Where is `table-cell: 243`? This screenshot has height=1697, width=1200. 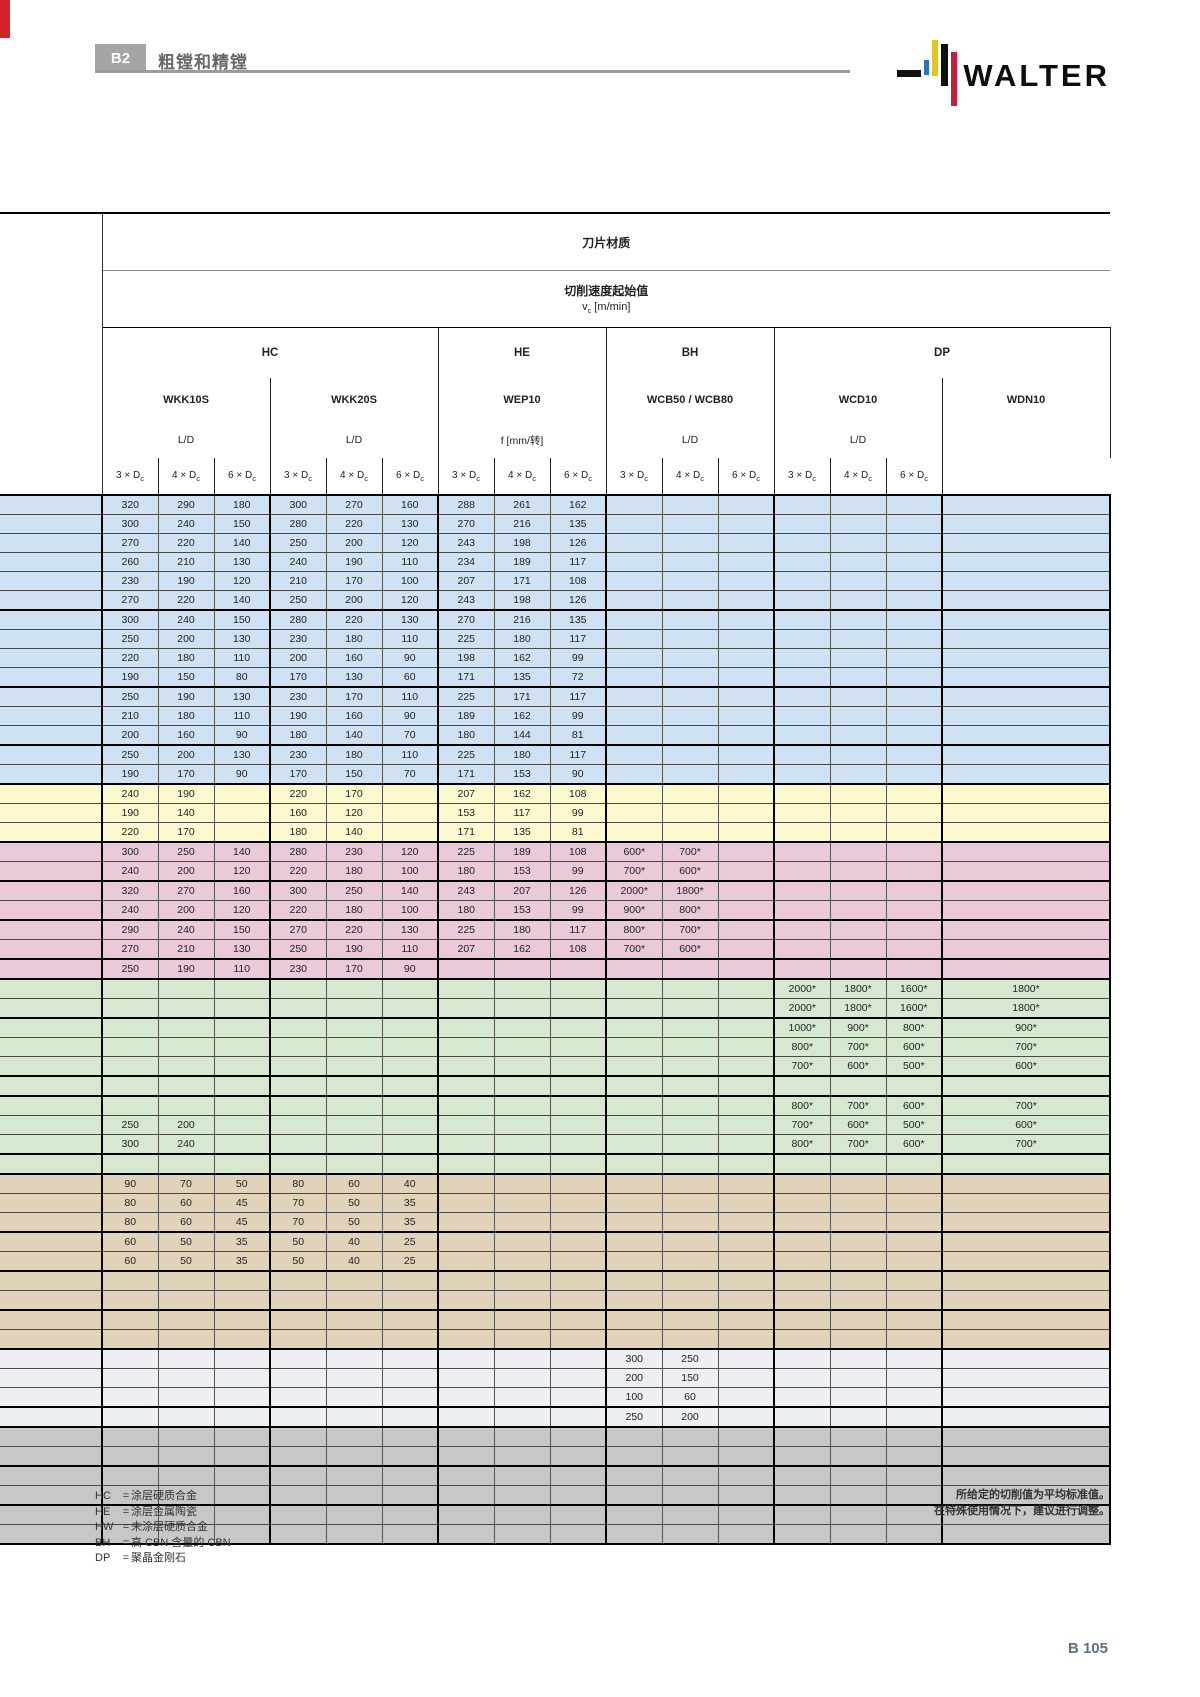 table-cell: 243 is located at coordinates (466, 600).